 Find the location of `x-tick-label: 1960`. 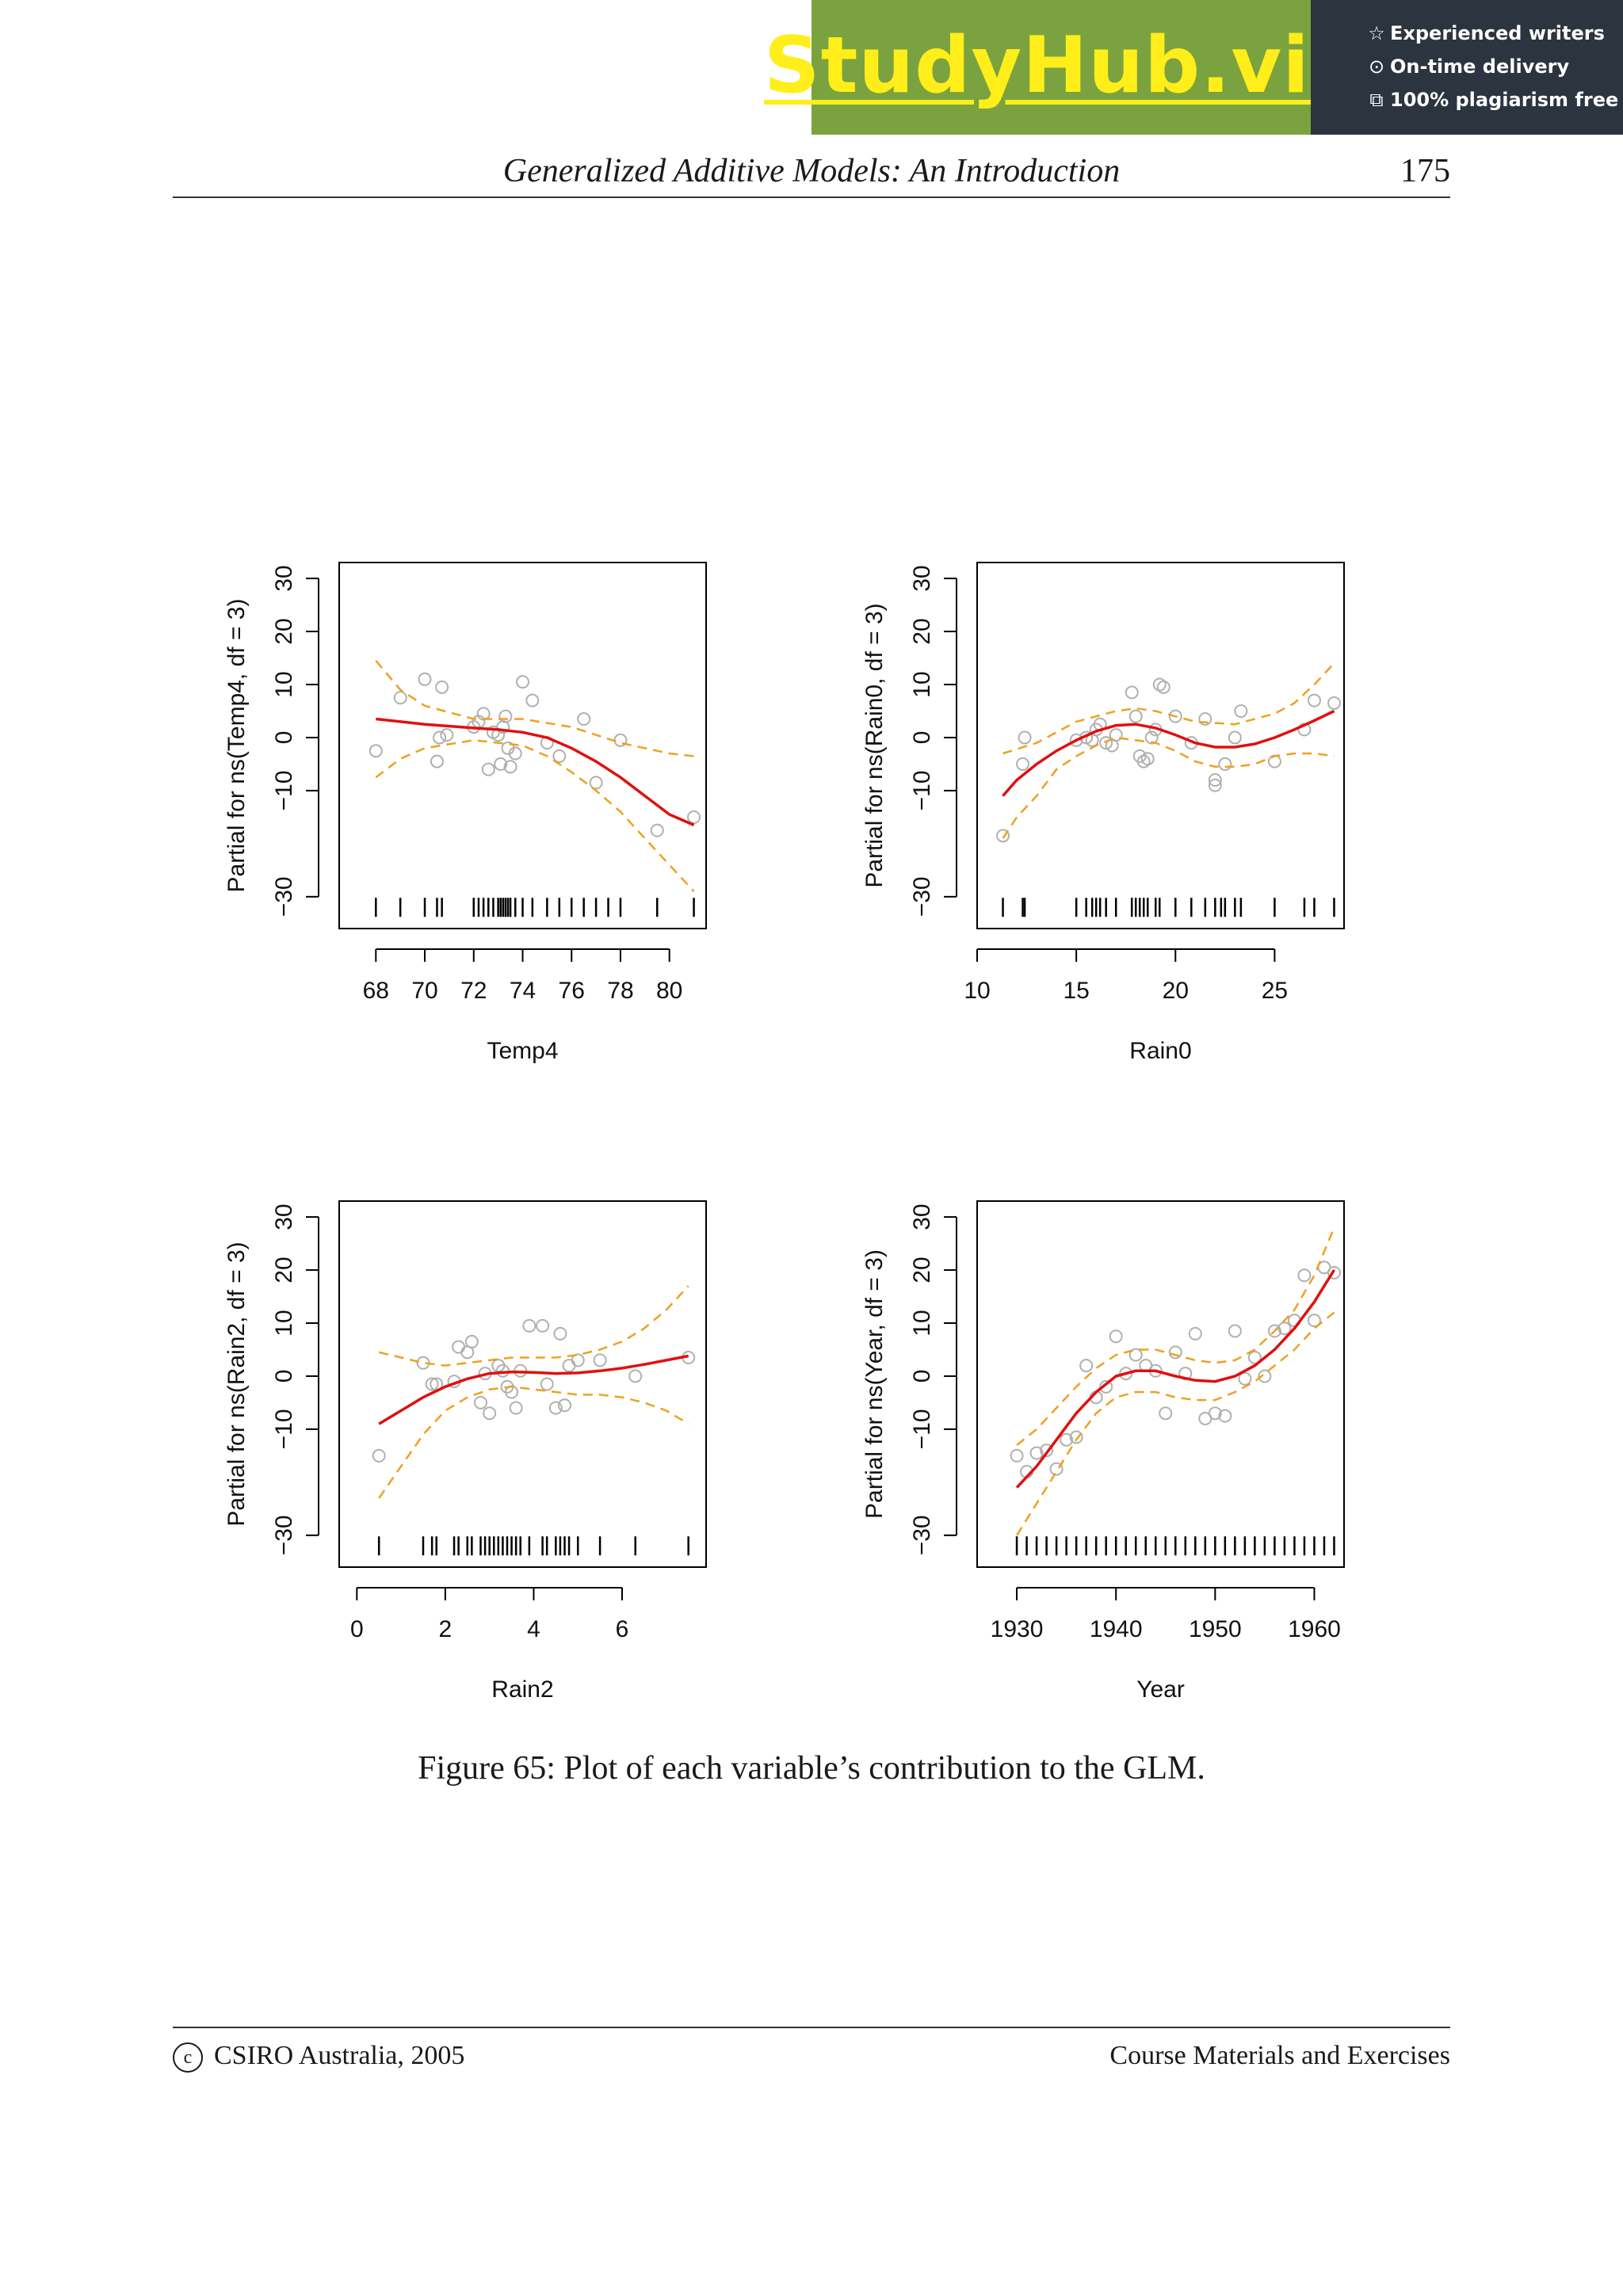

x-tick-label: 1960 is located at coordinates (1314, 1629).